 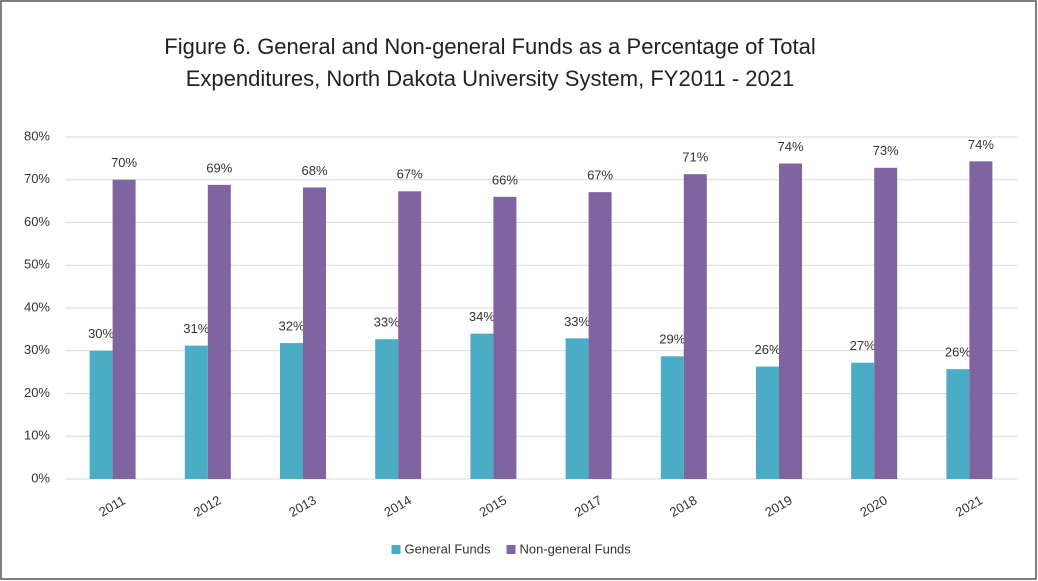 I want to click on data-label: 32%, so click(x=291, y=325).